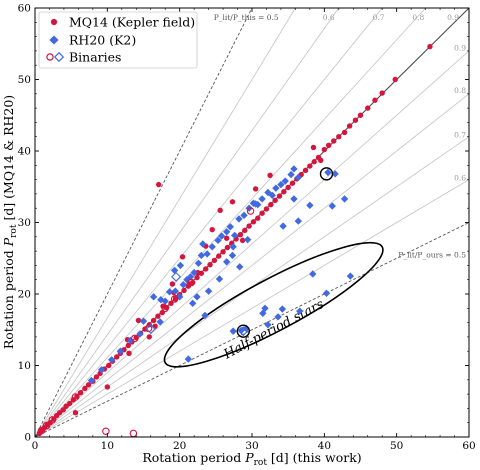  I want to click on y-axis-title-symbol: P, so click(8, 242).